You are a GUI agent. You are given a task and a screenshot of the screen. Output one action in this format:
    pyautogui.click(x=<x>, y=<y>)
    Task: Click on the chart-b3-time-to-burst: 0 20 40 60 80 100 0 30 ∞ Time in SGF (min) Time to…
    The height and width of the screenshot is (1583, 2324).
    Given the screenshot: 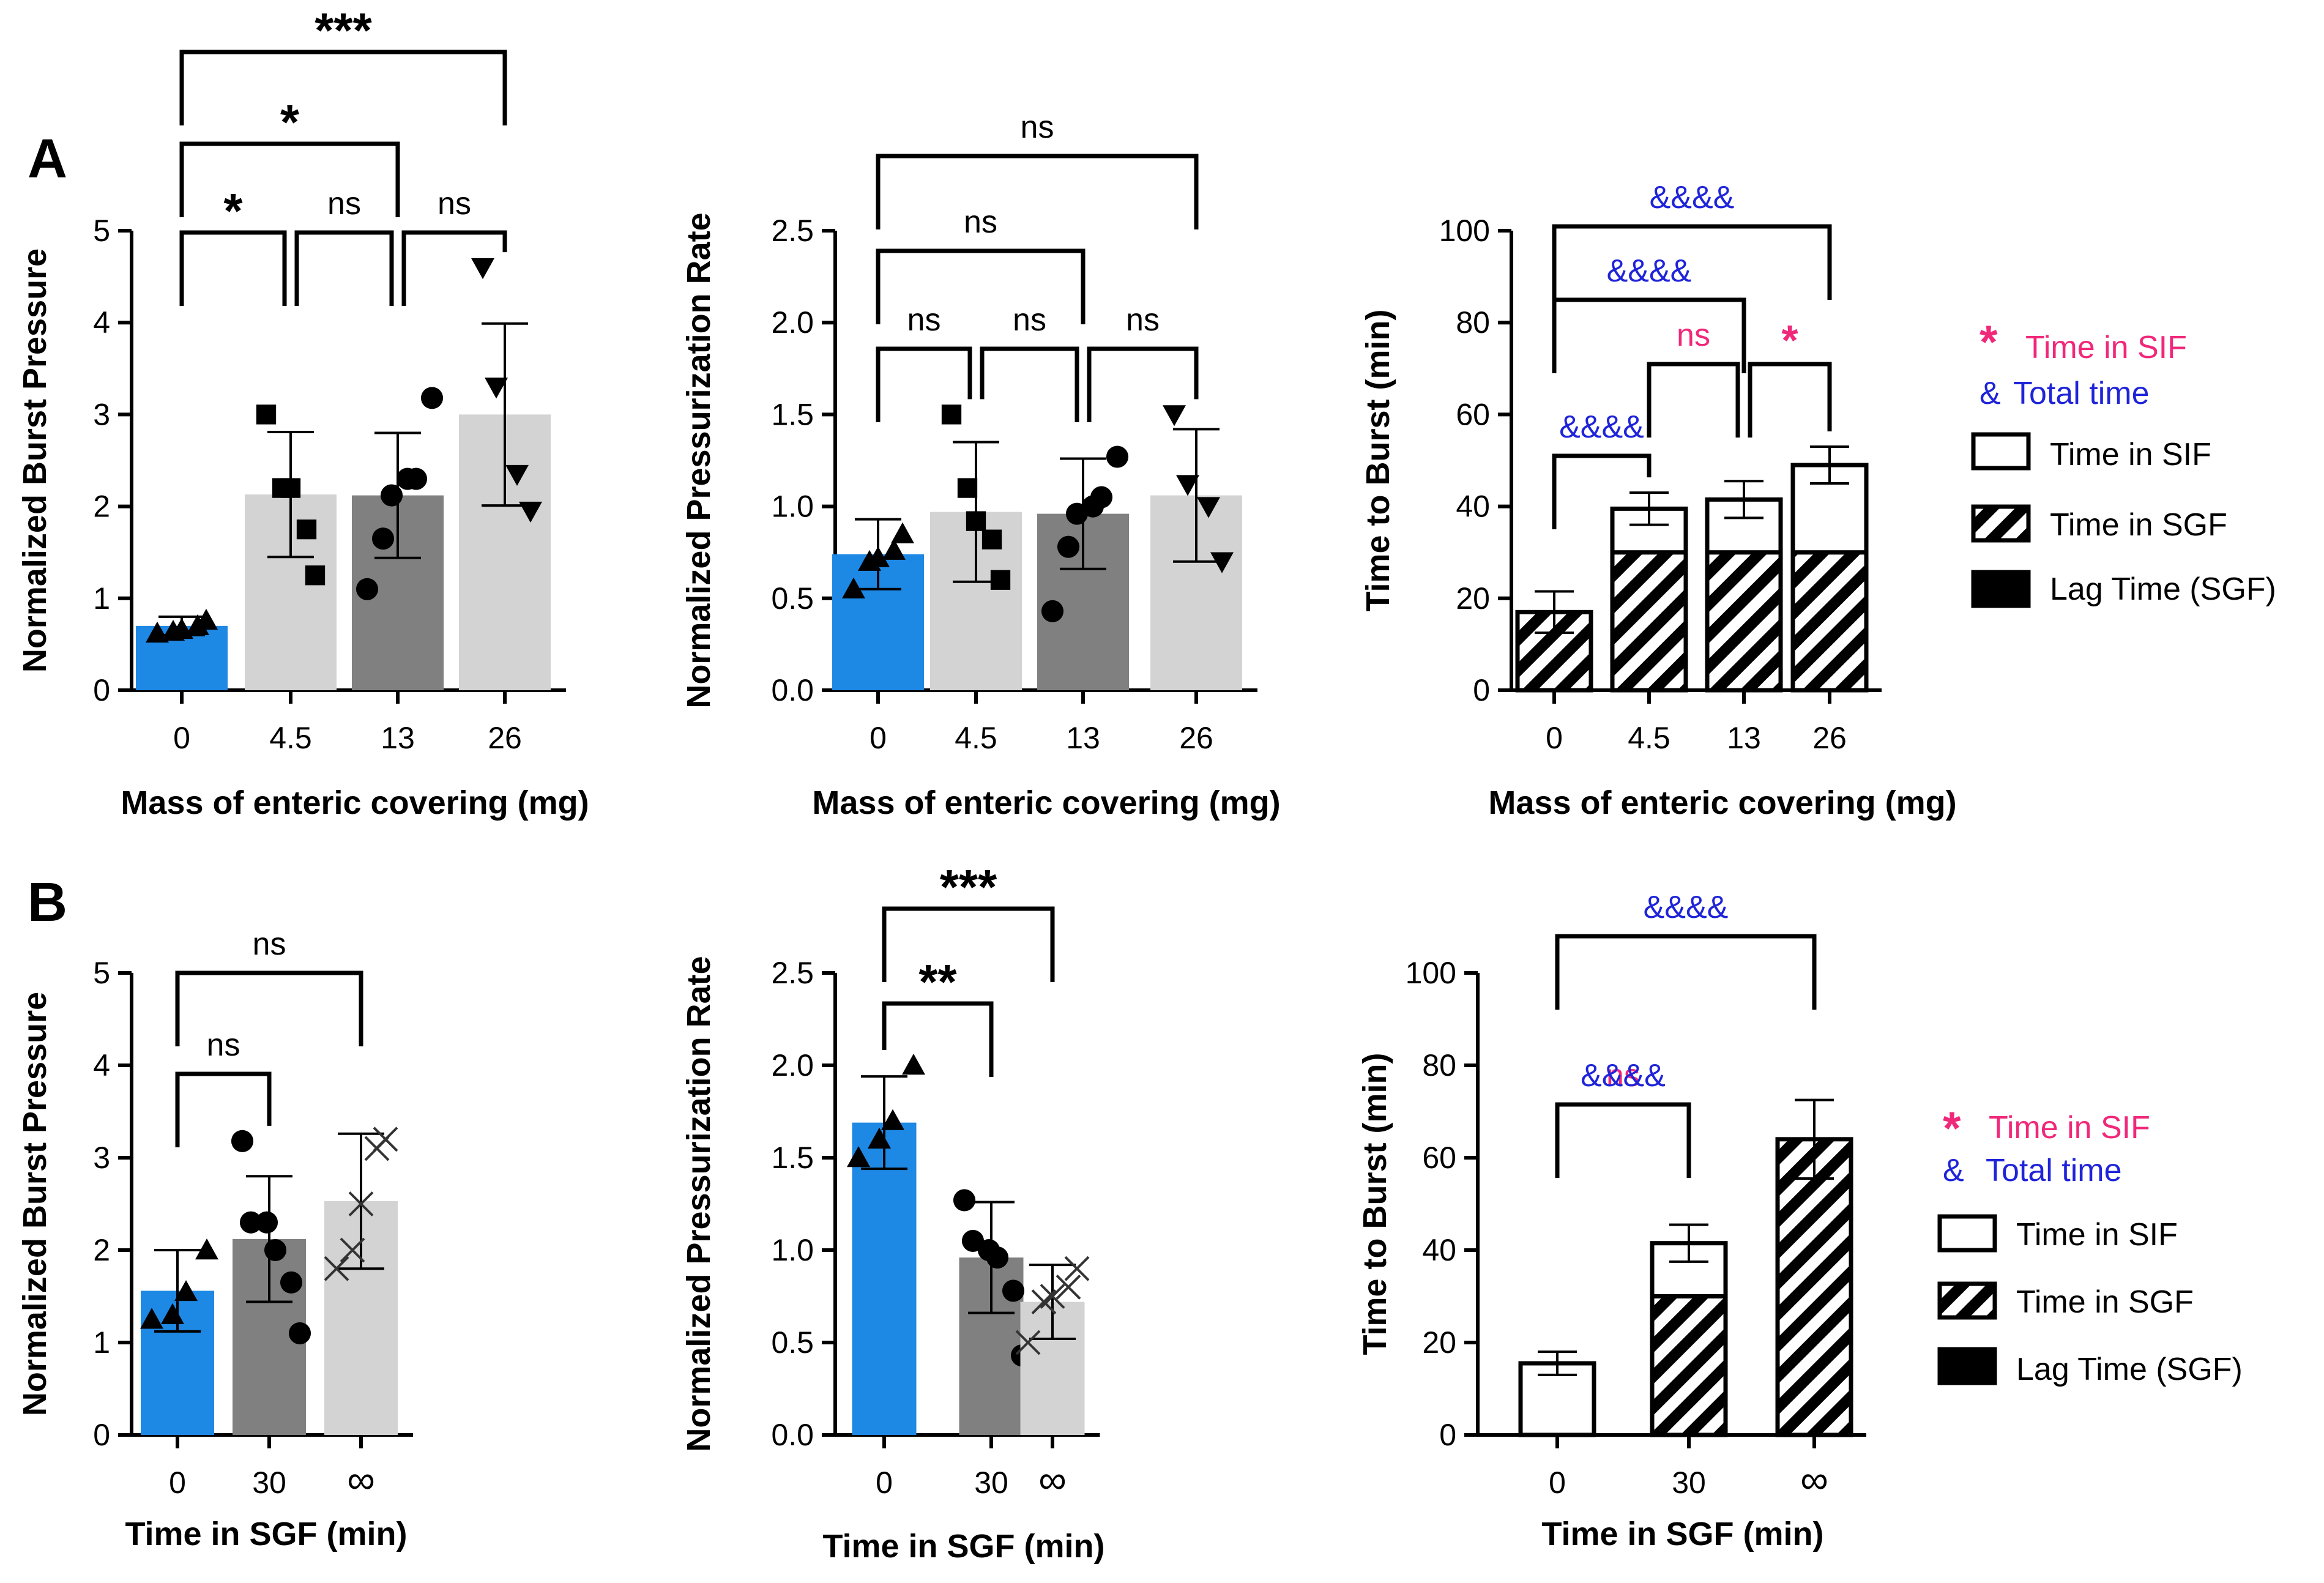 What is the action you would take?
    pyautogui.click(x=1611, y=1221)
    